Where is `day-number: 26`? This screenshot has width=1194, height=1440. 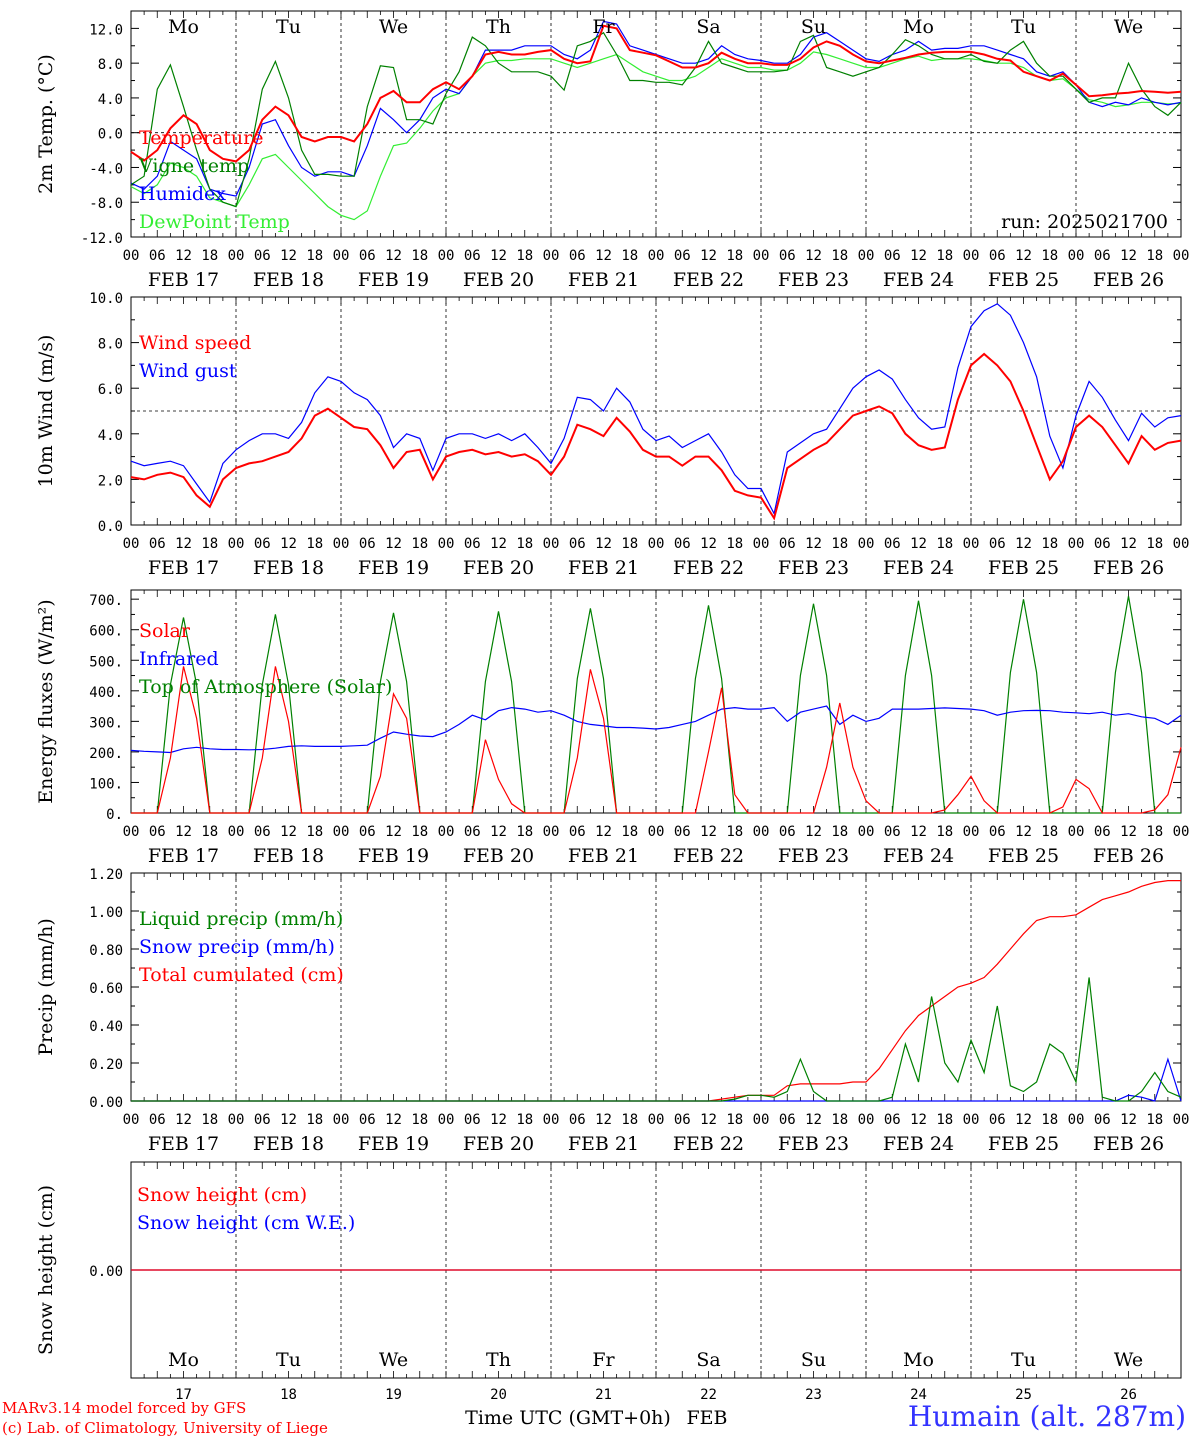 day-number: 26 is located at coordinates (1128, 1395).